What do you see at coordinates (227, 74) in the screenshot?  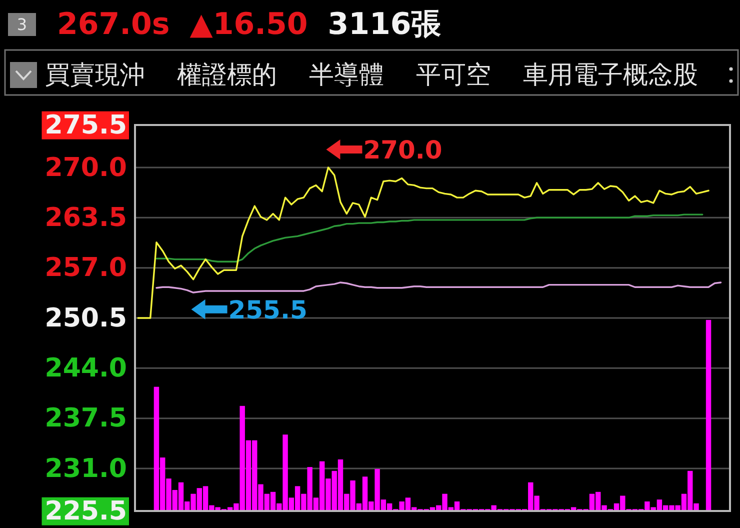 I see `text: 權證標的` at bounding box center [227, 74].